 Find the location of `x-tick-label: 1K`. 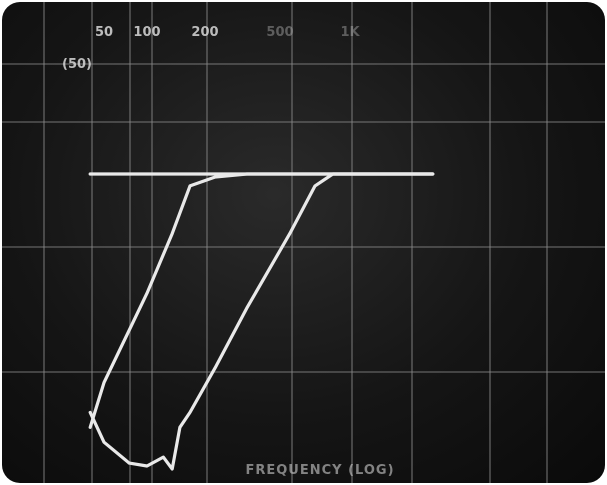

x-tick-label: 1K is located at coordinates (350, 32).